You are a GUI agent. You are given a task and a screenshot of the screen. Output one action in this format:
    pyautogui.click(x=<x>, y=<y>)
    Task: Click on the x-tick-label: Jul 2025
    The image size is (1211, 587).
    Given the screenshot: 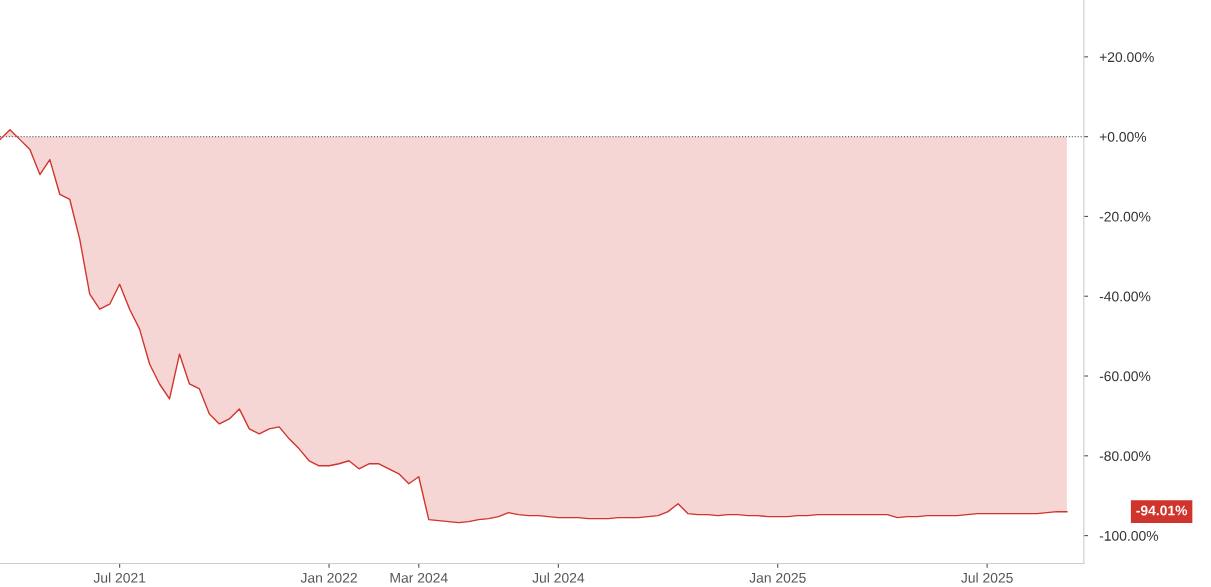 What is the action you would take?
    pyautogui.click(x=987, y=577)
    